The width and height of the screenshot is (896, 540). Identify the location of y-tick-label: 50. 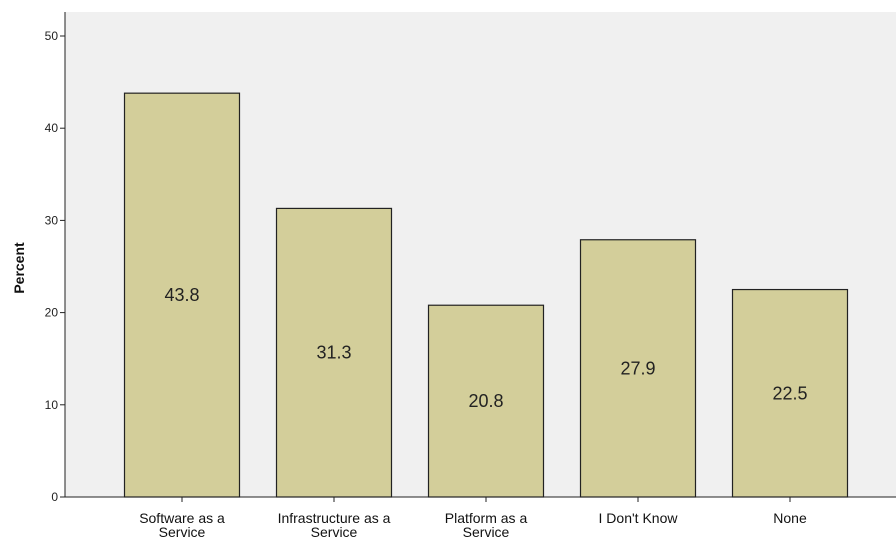
(52, 36).